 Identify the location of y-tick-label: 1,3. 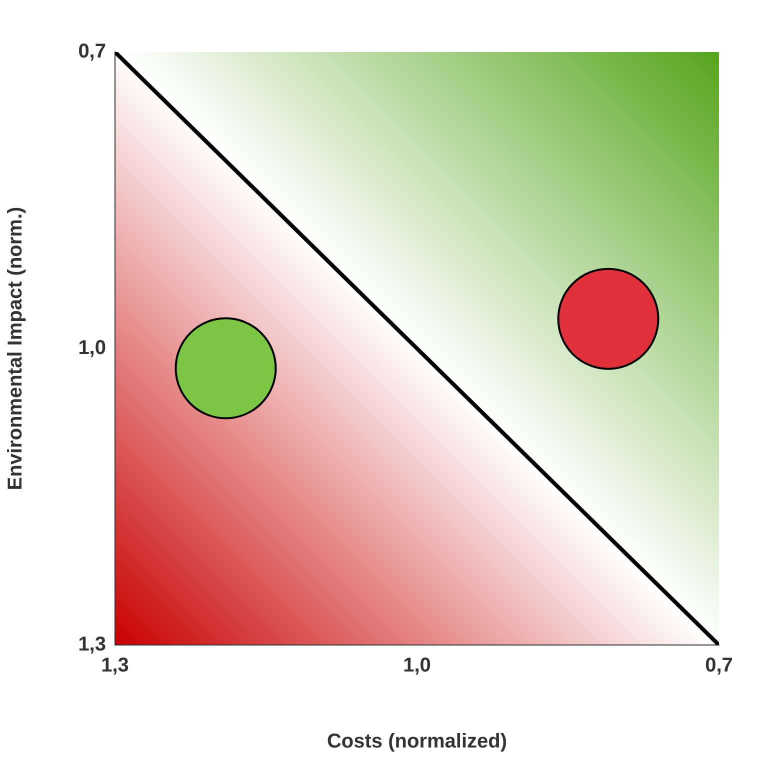
(92, 645).